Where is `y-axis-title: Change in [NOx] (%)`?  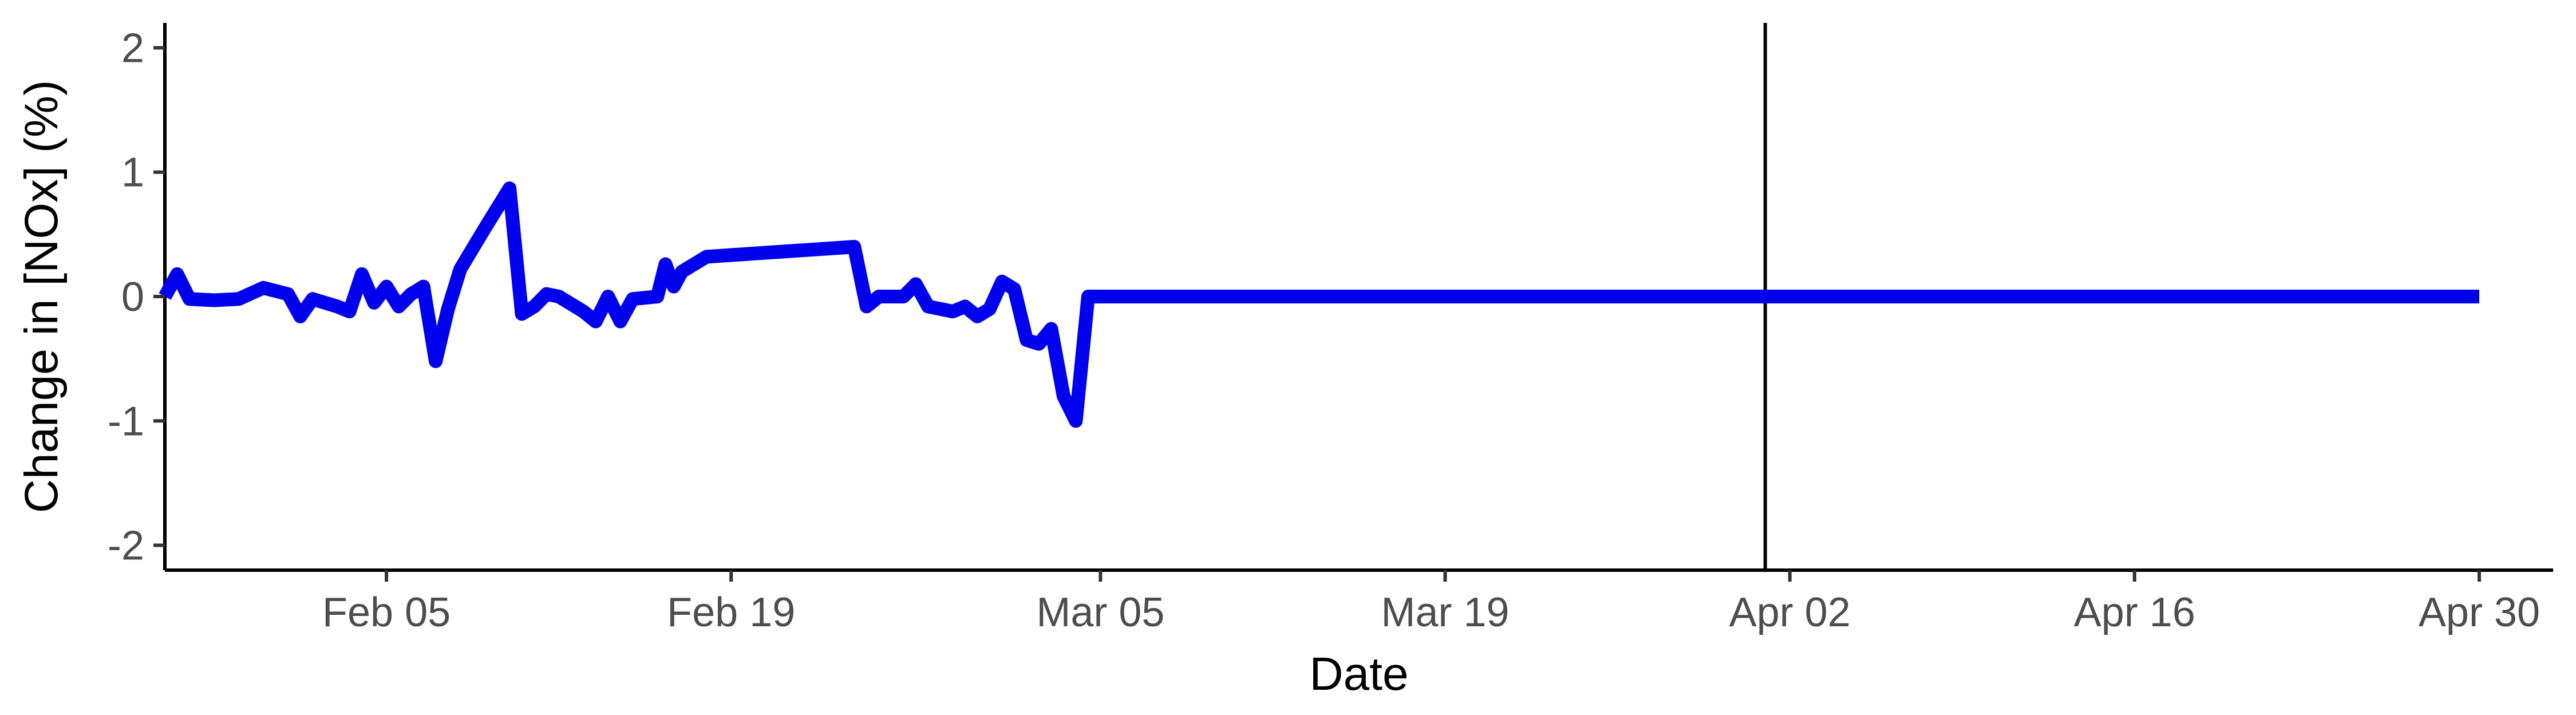
y-axis-title: Change in [NOx] (%) is located at coordinates (41, 296).